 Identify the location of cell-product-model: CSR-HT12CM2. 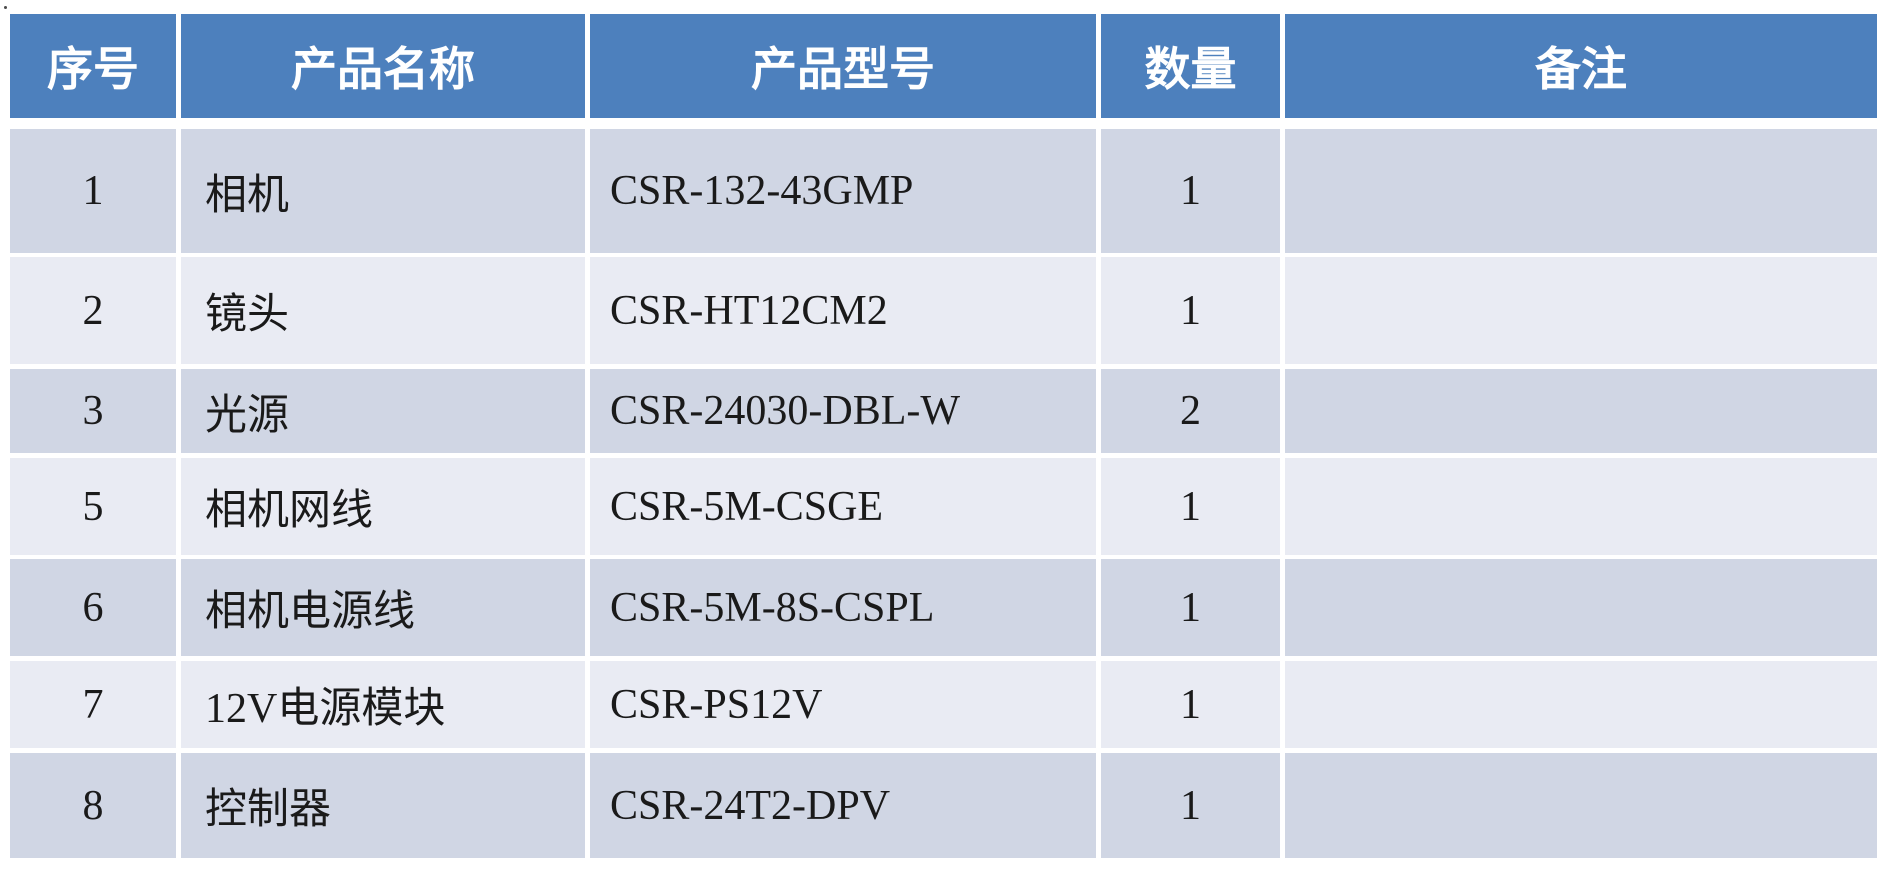
(843, 310).